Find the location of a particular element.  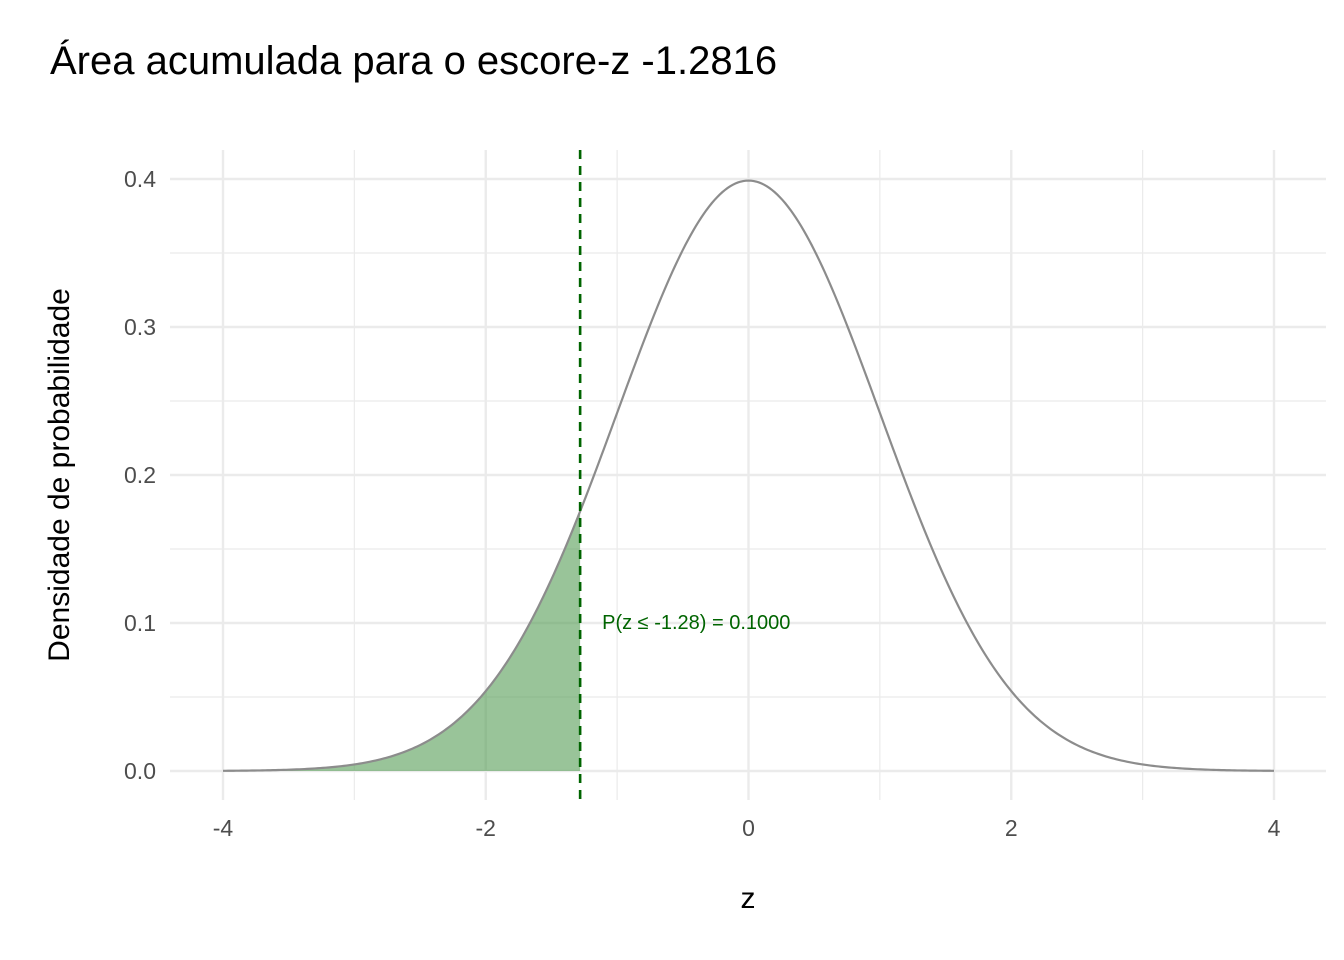

y-axis-ticks: 0.0 0.1 0.2 0.3 0.4 is located at coordinates (140, 475).